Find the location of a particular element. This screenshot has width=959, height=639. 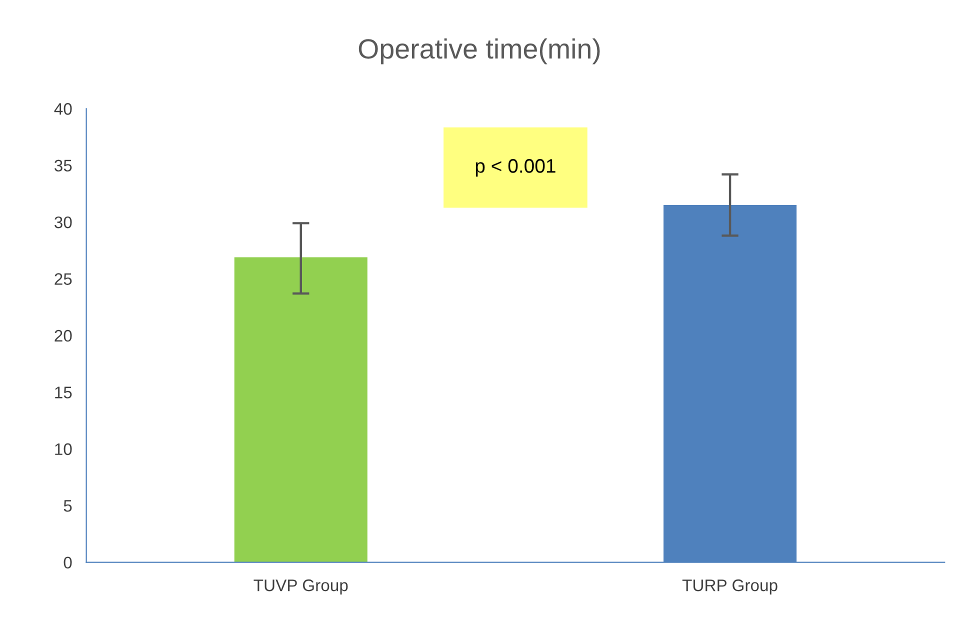

y-tick-label: 40 is located at coordinates (63, 109).